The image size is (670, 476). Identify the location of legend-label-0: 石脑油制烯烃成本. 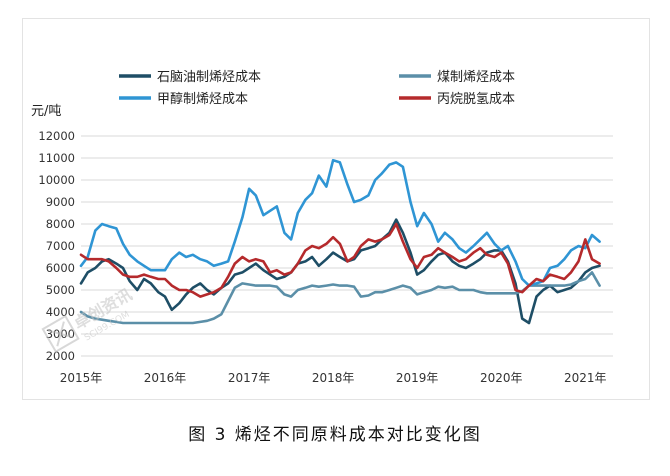
(209, 77).